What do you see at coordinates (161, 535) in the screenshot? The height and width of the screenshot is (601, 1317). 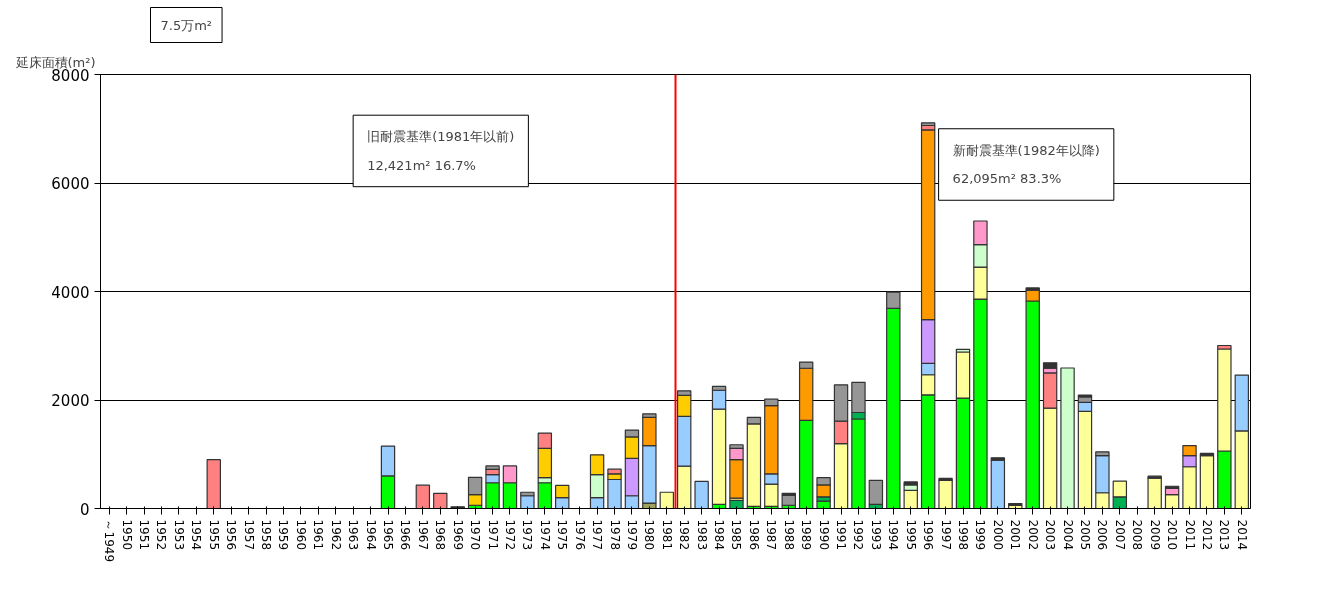 I see `x-tick-label: 1952` at bounding box center [161, 535].